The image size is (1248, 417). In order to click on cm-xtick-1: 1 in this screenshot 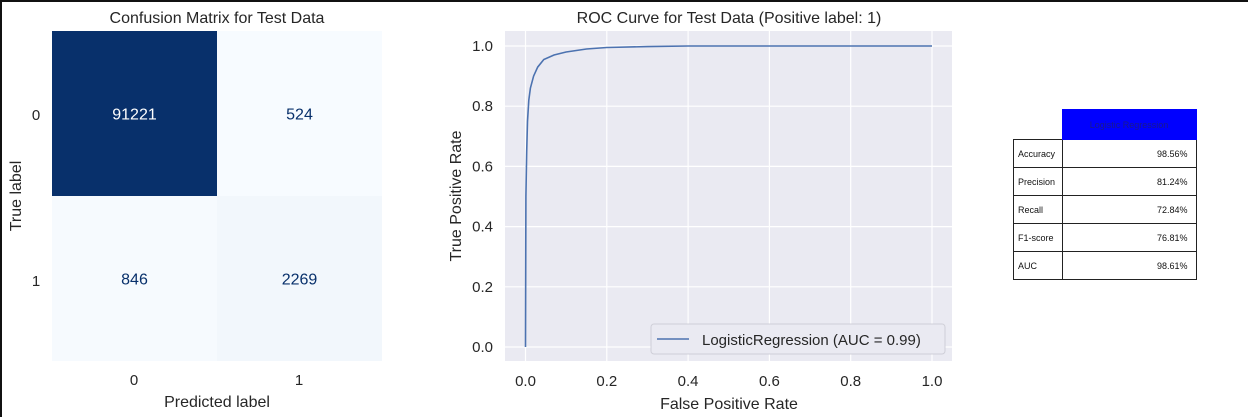, I will do `click(299, 380)`.